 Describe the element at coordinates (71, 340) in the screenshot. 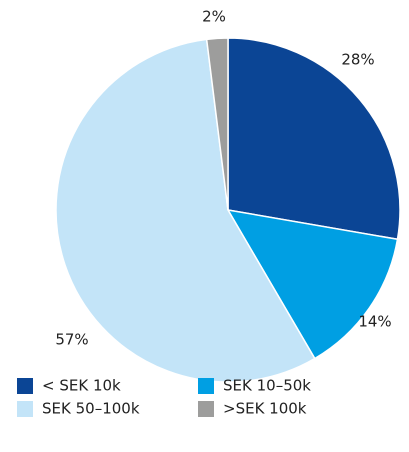

I see `data-label: 57%` at that location.